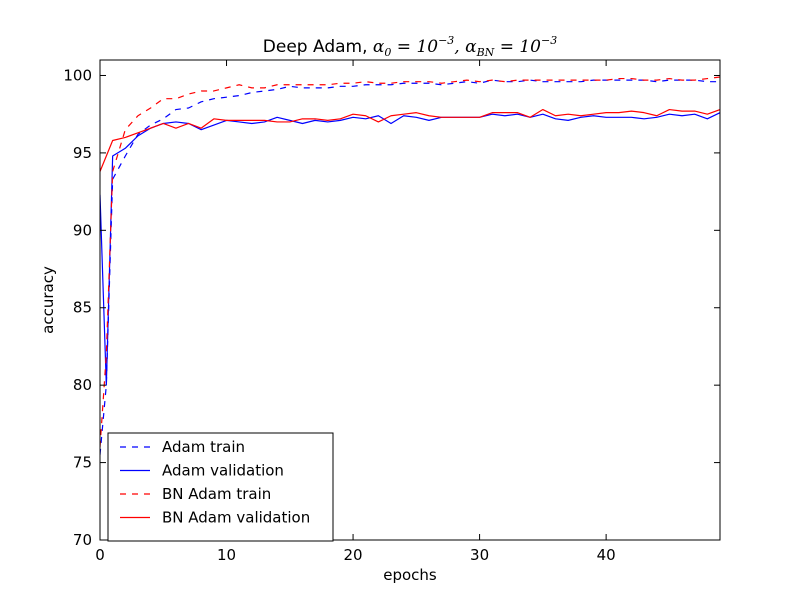 This screenshot has width=800, height=605. Describe the element at coordinates (82, 230) in the screenshot. I see `y-tick-label: 90` at that location.